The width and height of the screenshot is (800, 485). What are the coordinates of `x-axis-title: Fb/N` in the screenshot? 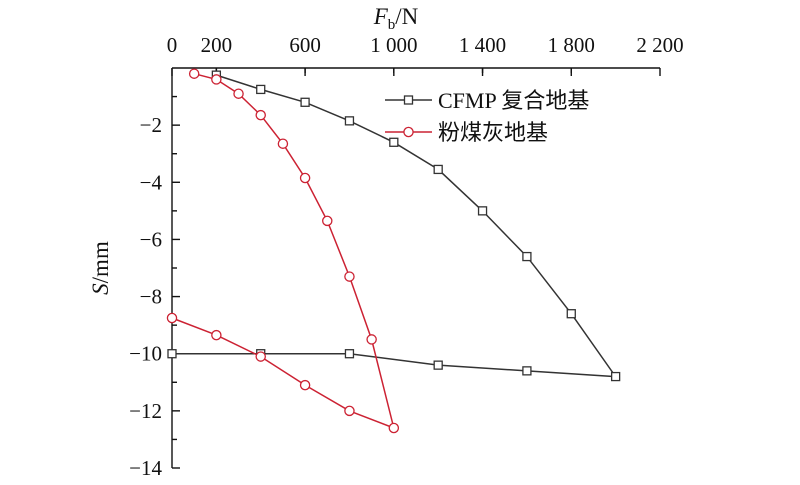 It's located at (396, 18).